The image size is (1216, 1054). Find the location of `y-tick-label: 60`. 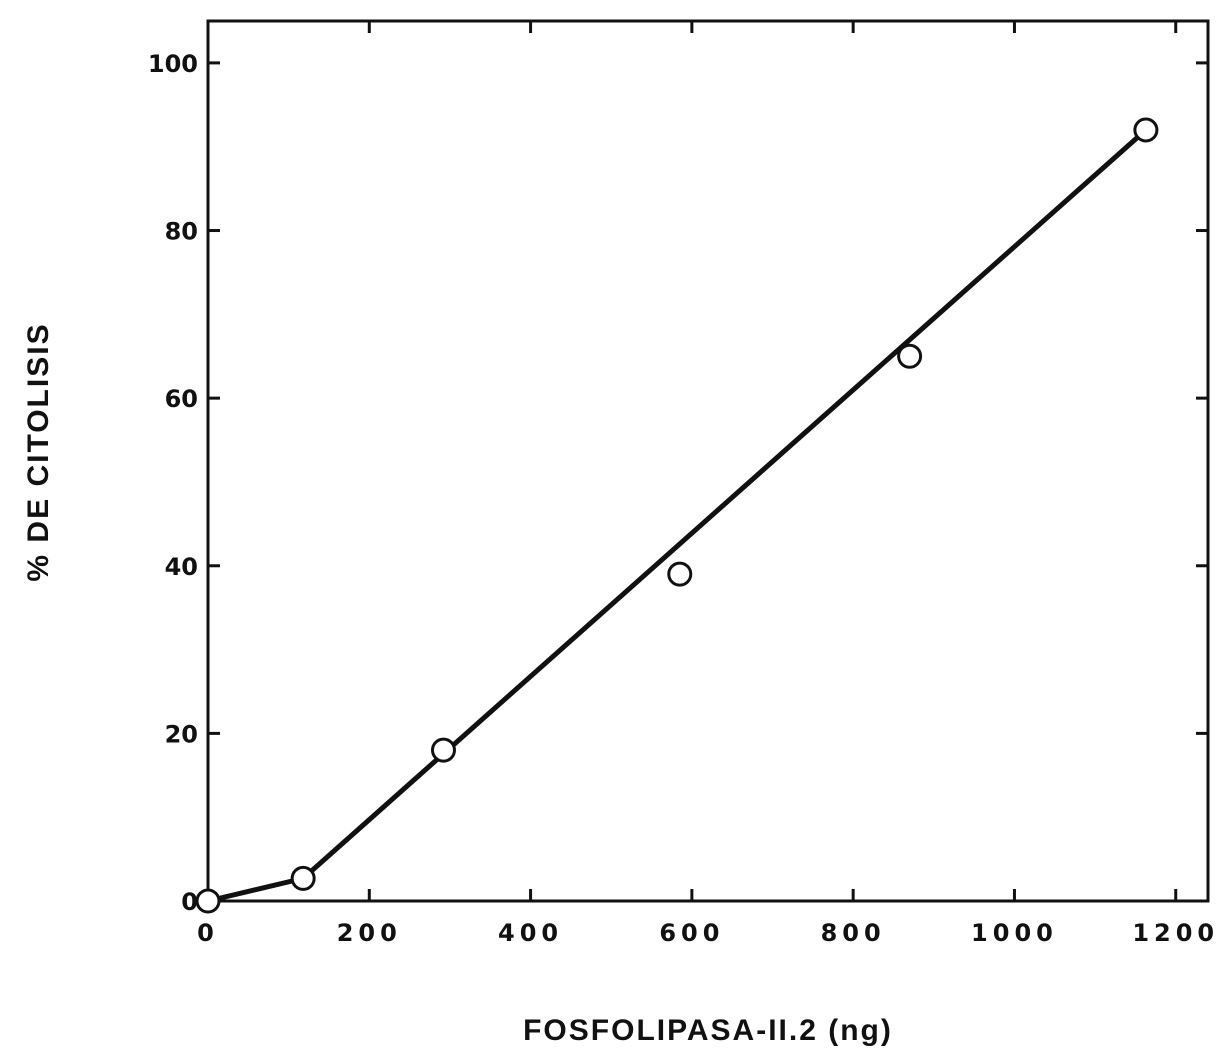

y-tick-label: 60 is located at coordinates (181, 399).